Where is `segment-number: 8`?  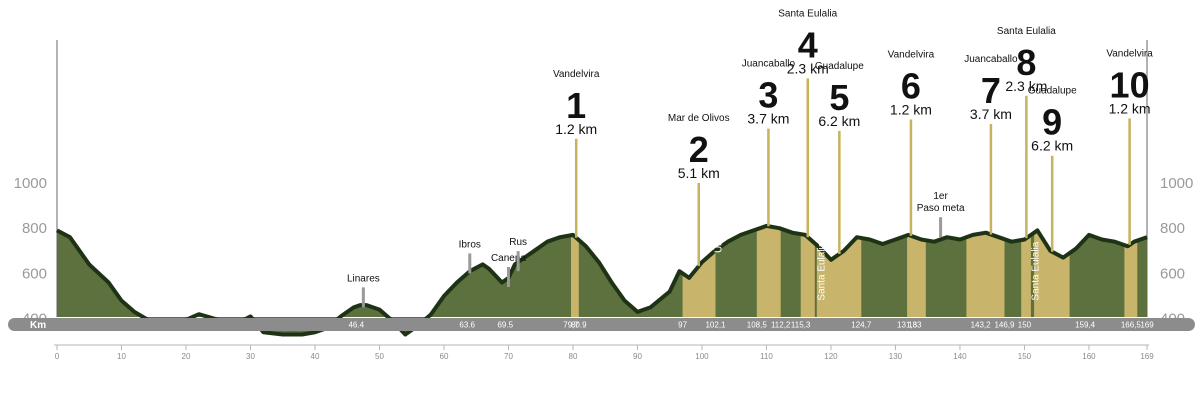 segment-number: 8 is located at coordinates (1026, 62).